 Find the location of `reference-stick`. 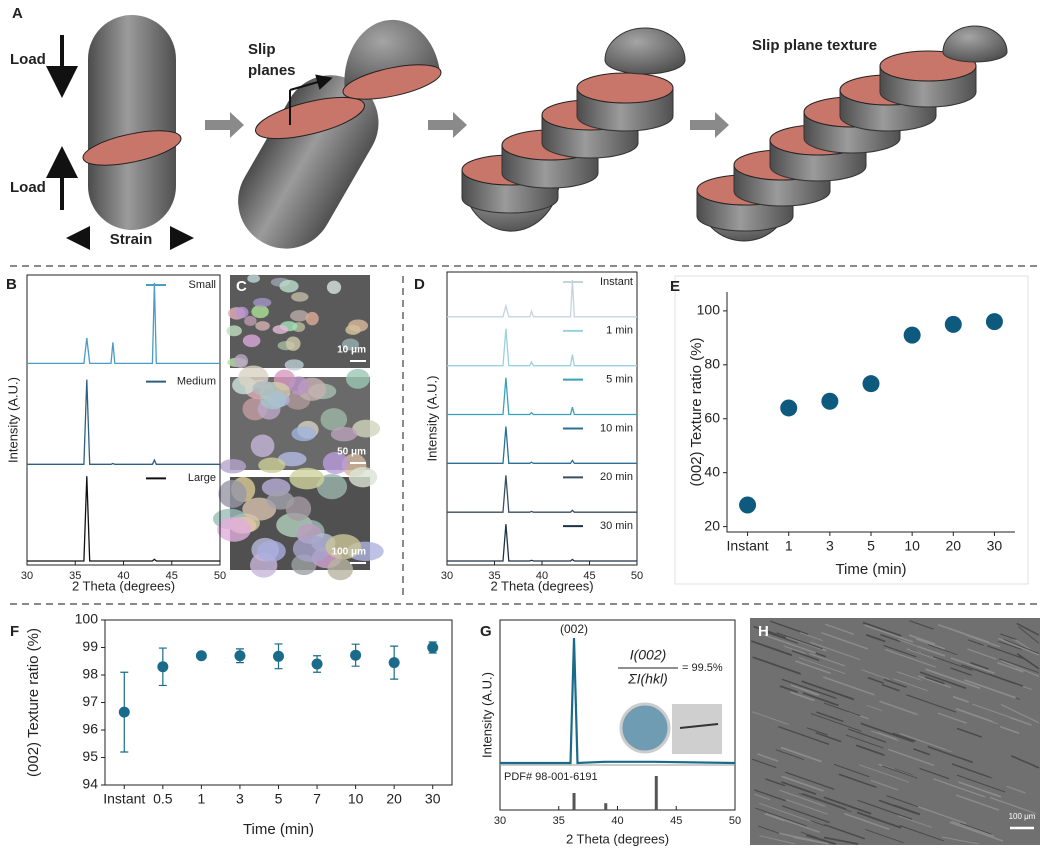

reference-stick is located at coordinates (574, 801).